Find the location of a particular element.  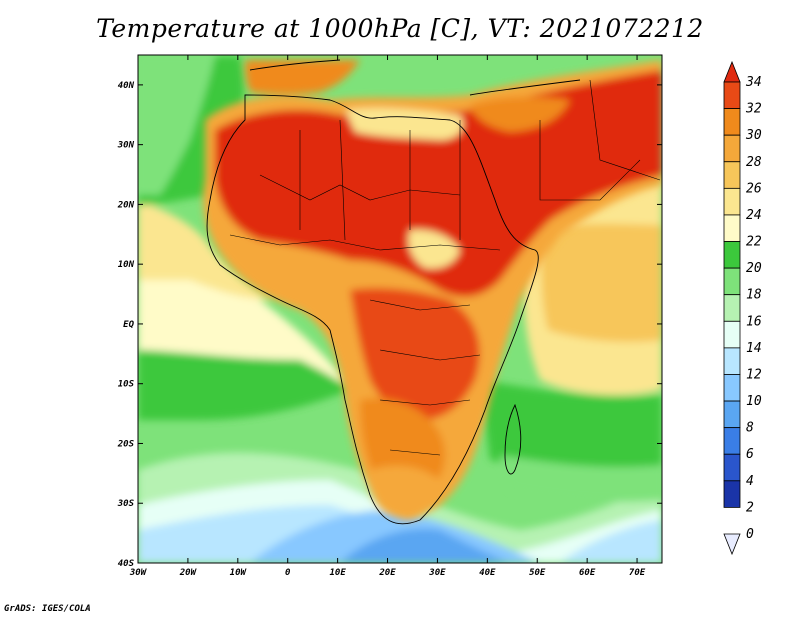

lat-tick-label: 30S is located at coordinates (126, 504).